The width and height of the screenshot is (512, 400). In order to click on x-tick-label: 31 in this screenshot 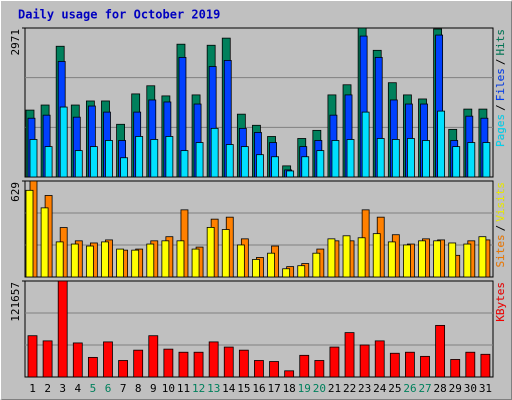, I will do `click(485, 388)`.